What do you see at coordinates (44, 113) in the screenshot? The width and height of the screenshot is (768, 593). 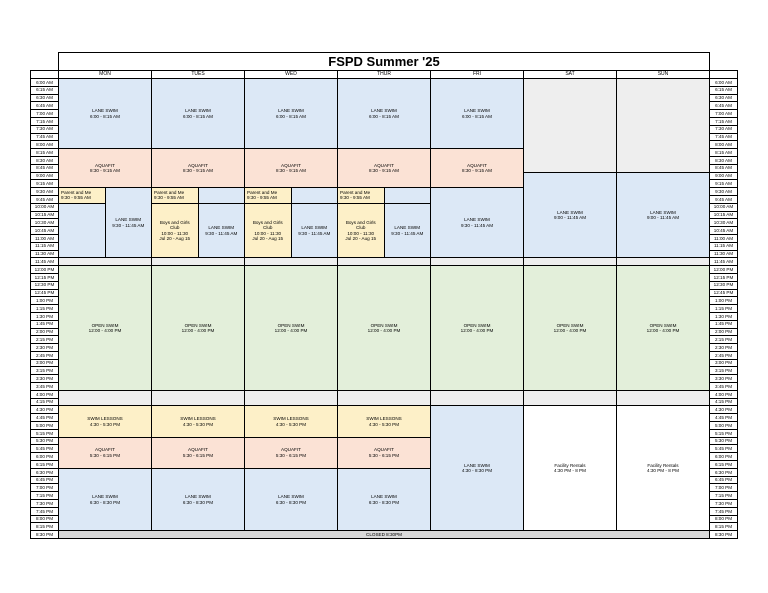 I see `time-label-left-text: 7:00 AM` at bounding box center [44, 113].